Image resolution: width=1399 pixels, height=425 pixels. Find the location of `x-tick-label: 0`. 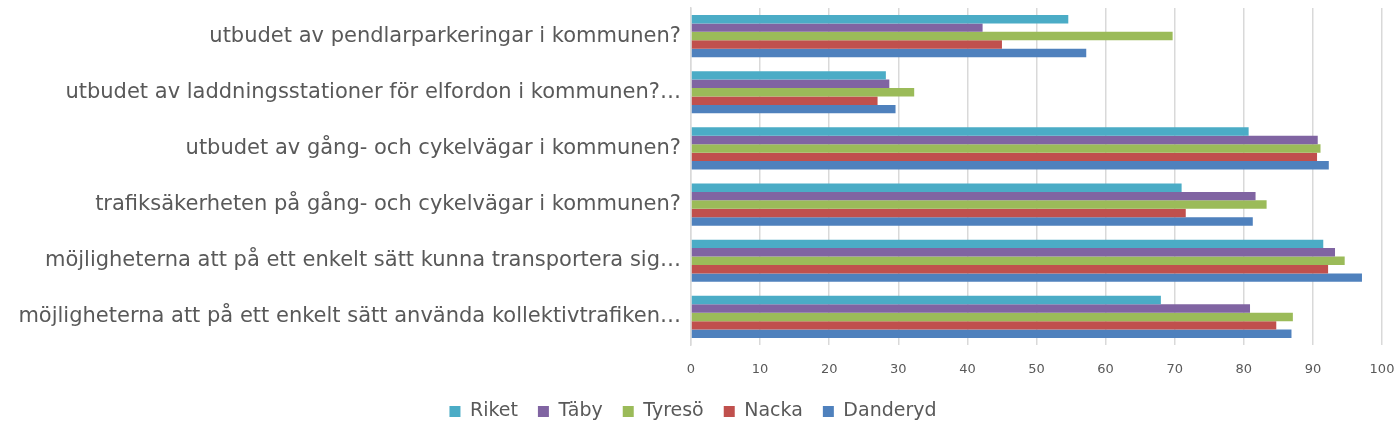

x-tick-label: 0 is located at coordinates (691, 369).